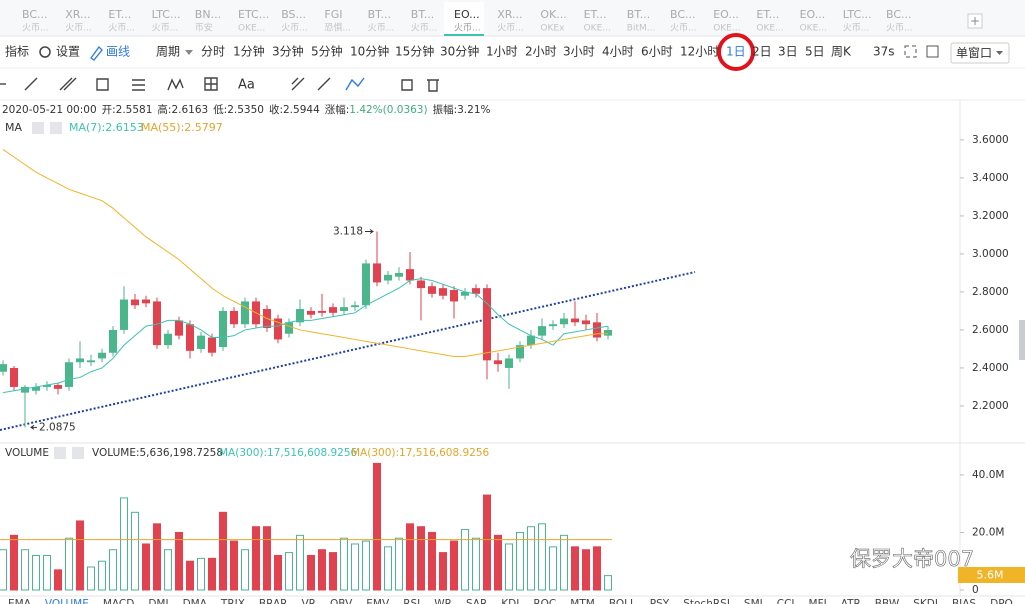 This screenshot has width=1025, height=604. I want to click on interval-button: 15分钟, so click(414, 51).